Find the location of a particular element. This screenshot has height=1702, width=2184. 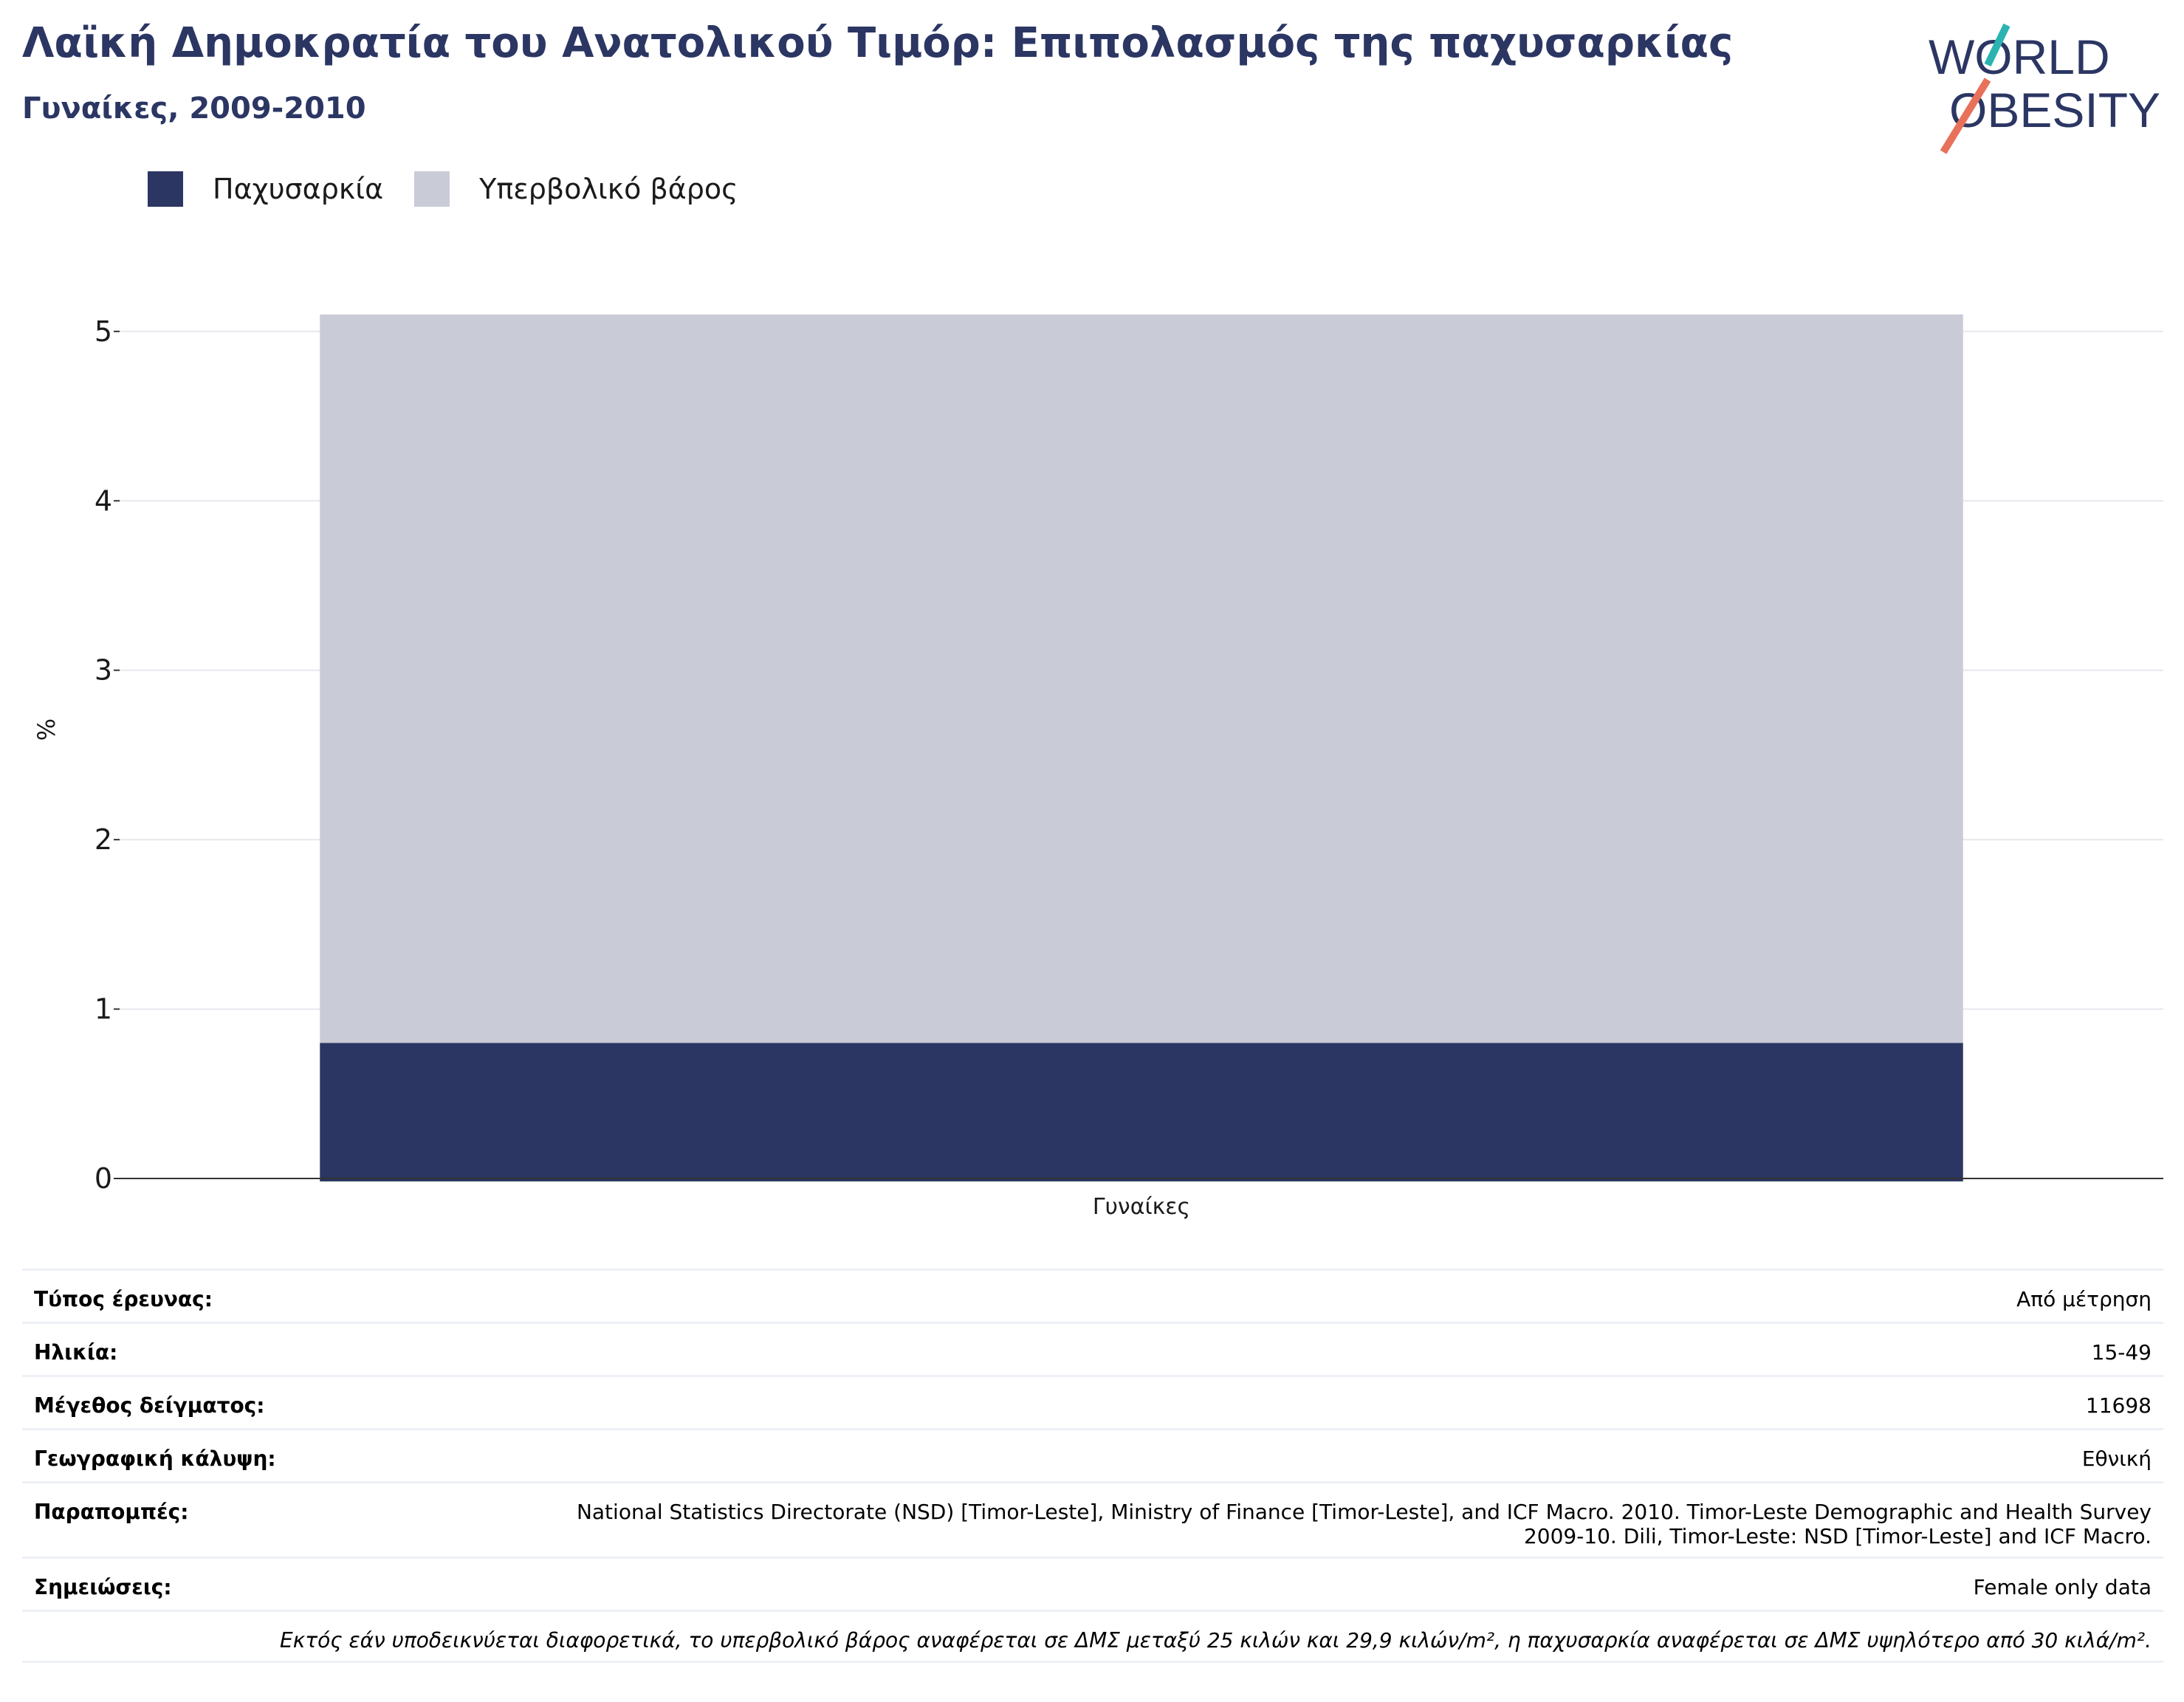

legend-swatch-obesity is located at coordinates (165, 189).